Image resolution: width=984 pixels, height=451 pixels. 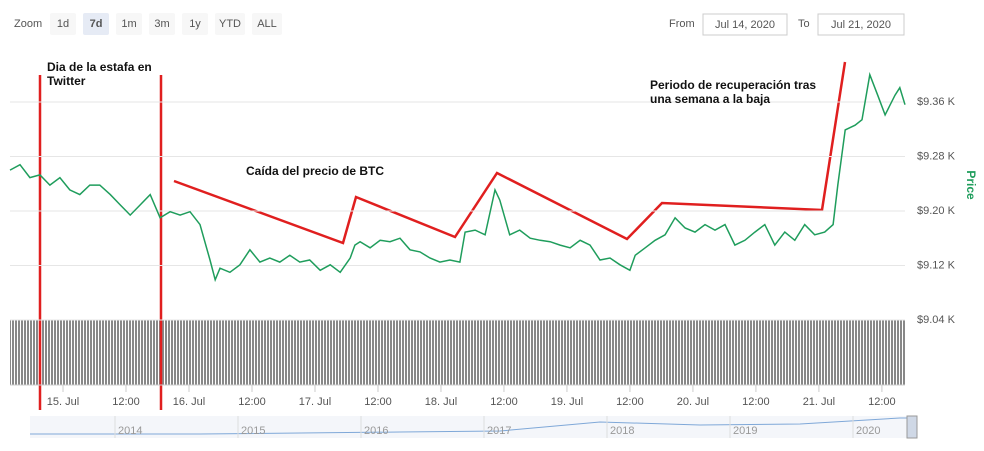 I want to click on x-tick-label: 18. Jul, so click(x=441, y=402).